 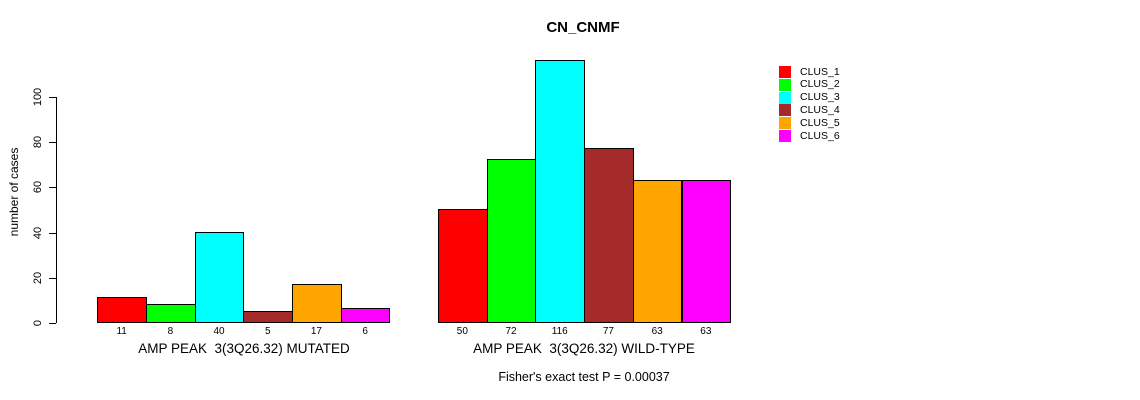 I want to click on fisher-test-footnote: Fisher's exact test P = 0.00037, so click(x=584, y=377).